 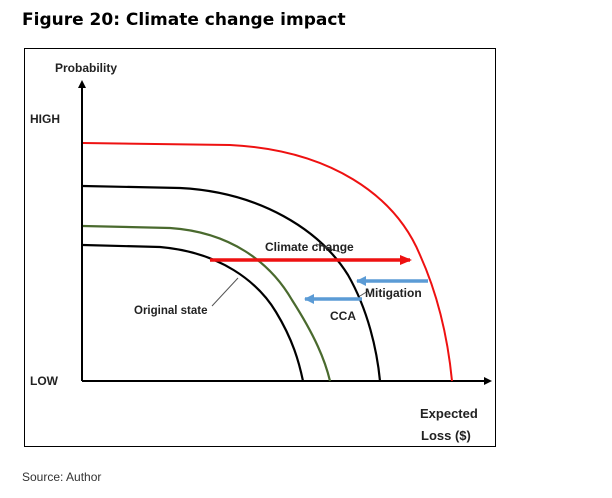 I want to click on cca-curve, so click(x=207, y=303).